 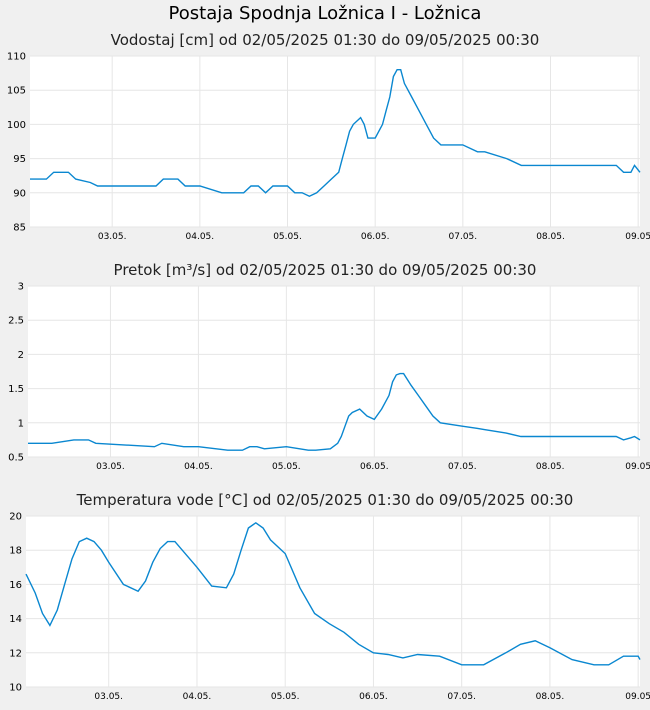 What do you see at coordinates (19, 159) in the screenshot?
I see `y-tick-label: 95` at bounding box center [19, 159].